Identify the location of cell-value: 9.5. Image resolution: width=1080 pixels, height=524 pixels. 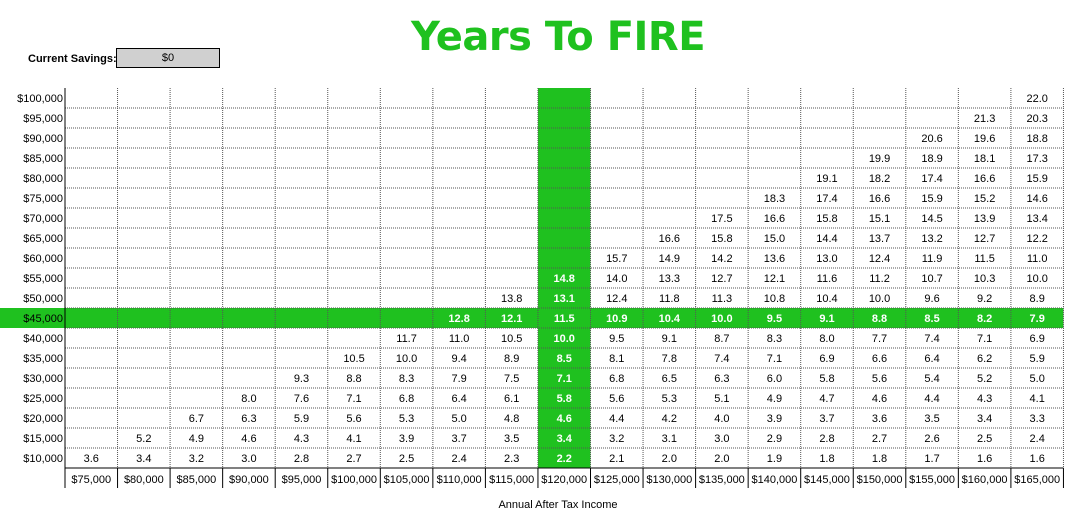
(774, 319).